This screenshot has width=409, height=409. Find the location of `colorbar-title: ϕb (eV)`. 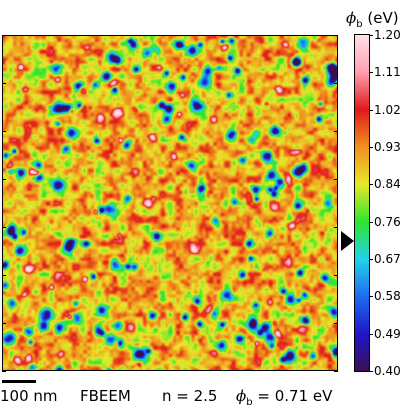

colorbar-title: ϕb (eV) is located at coordinates (372, 19).